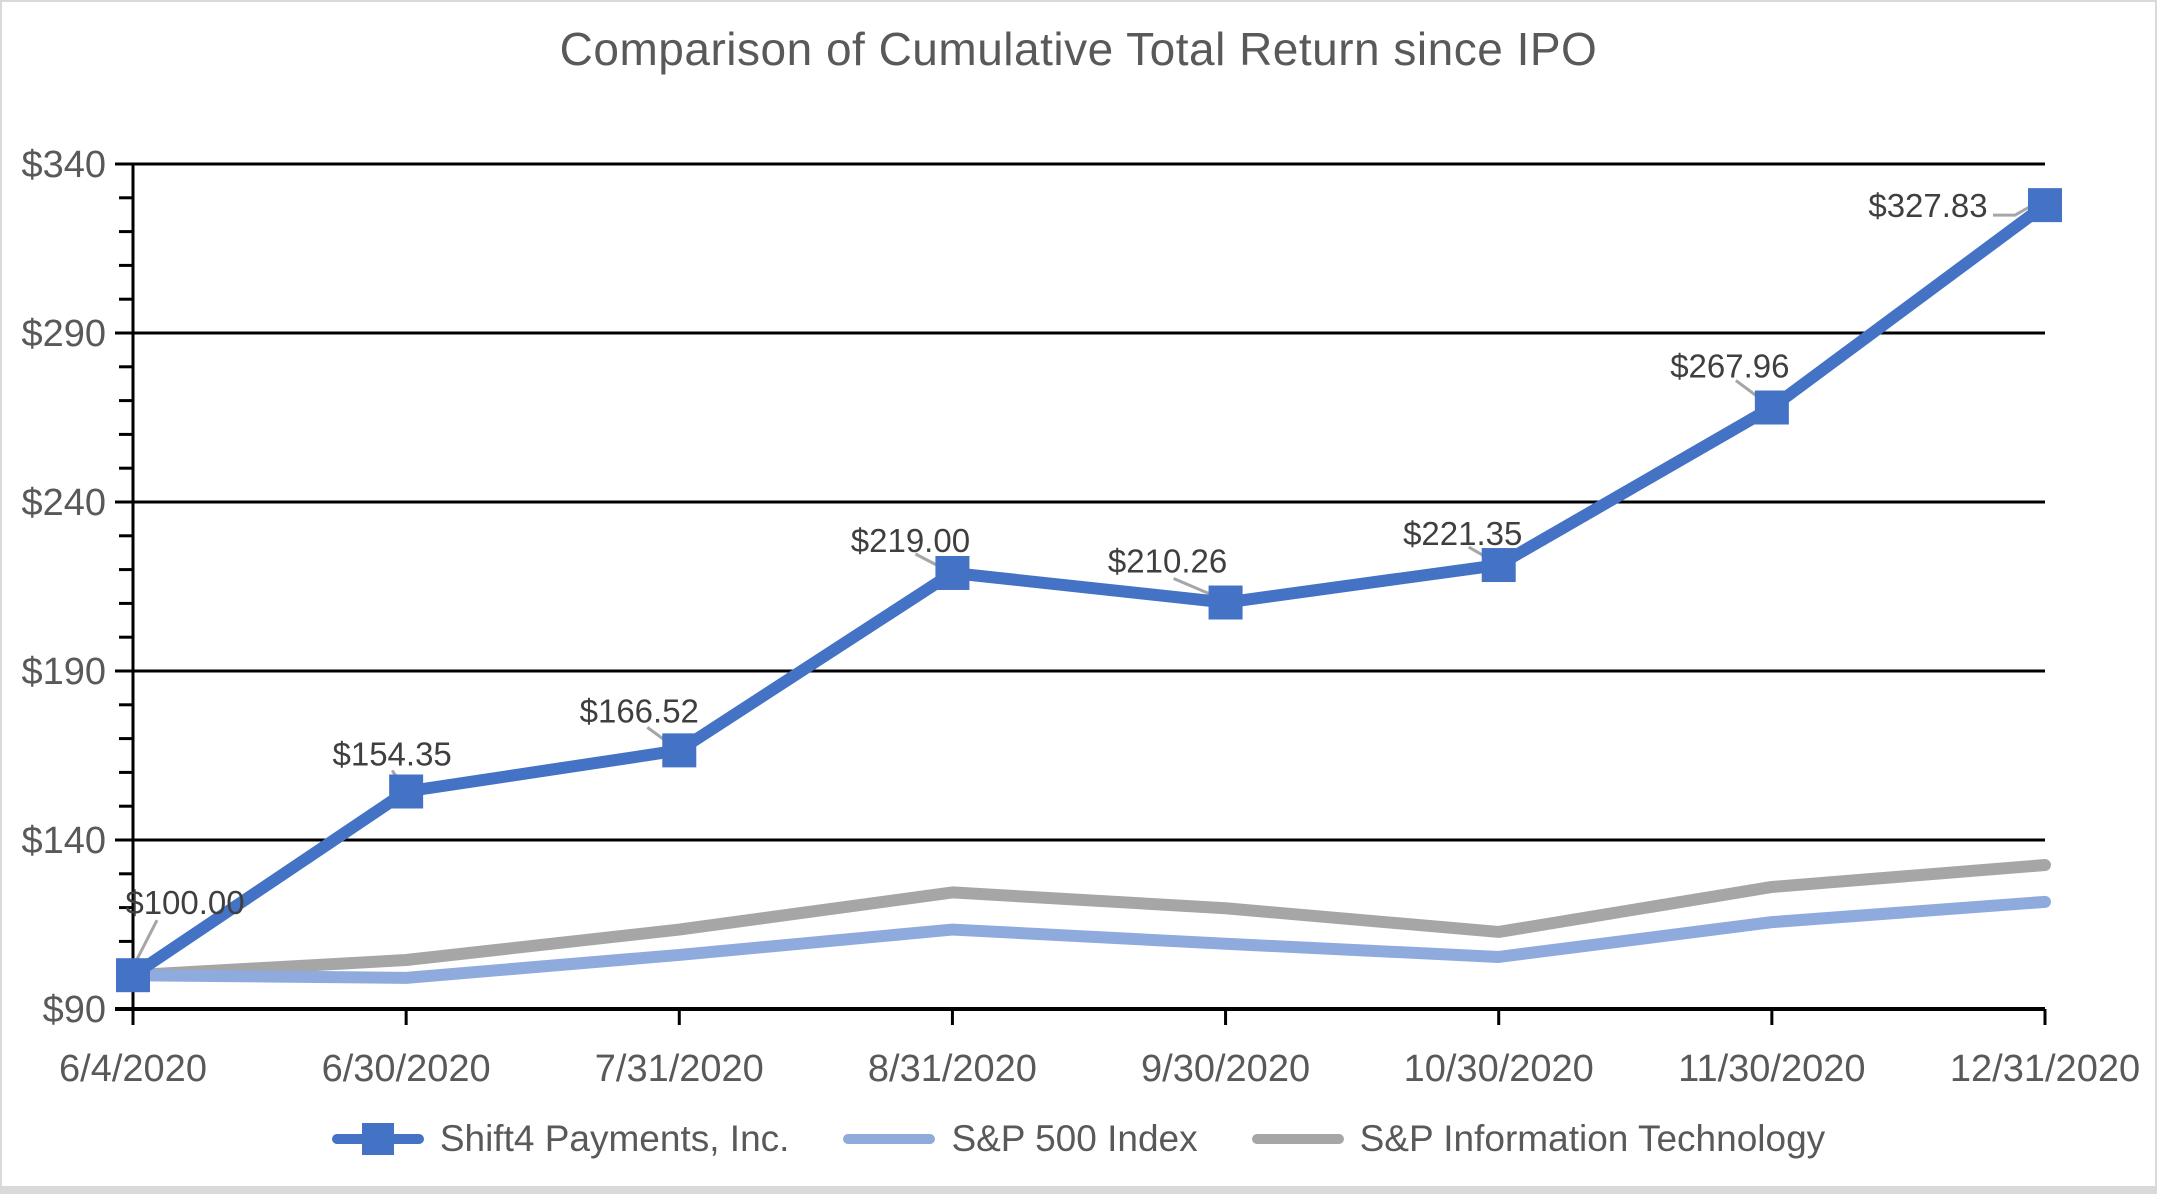 This screenshot has width=2157, height=1196. I want to click on legend-marker-square, so click(377, 1139).